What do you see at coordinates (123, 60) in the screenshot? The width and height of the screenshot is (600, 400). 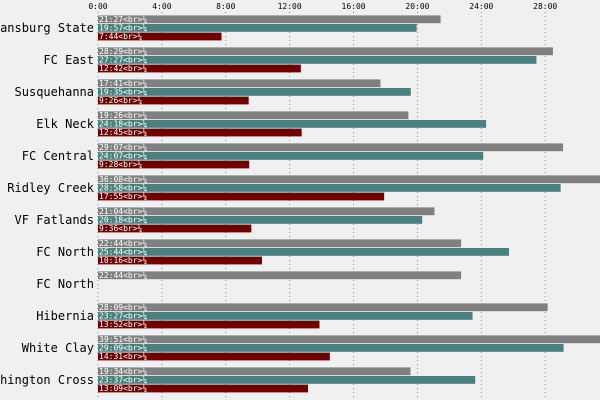 I see `bar-value-label: 27:27<br>¼` at bounding box center [123, 60].